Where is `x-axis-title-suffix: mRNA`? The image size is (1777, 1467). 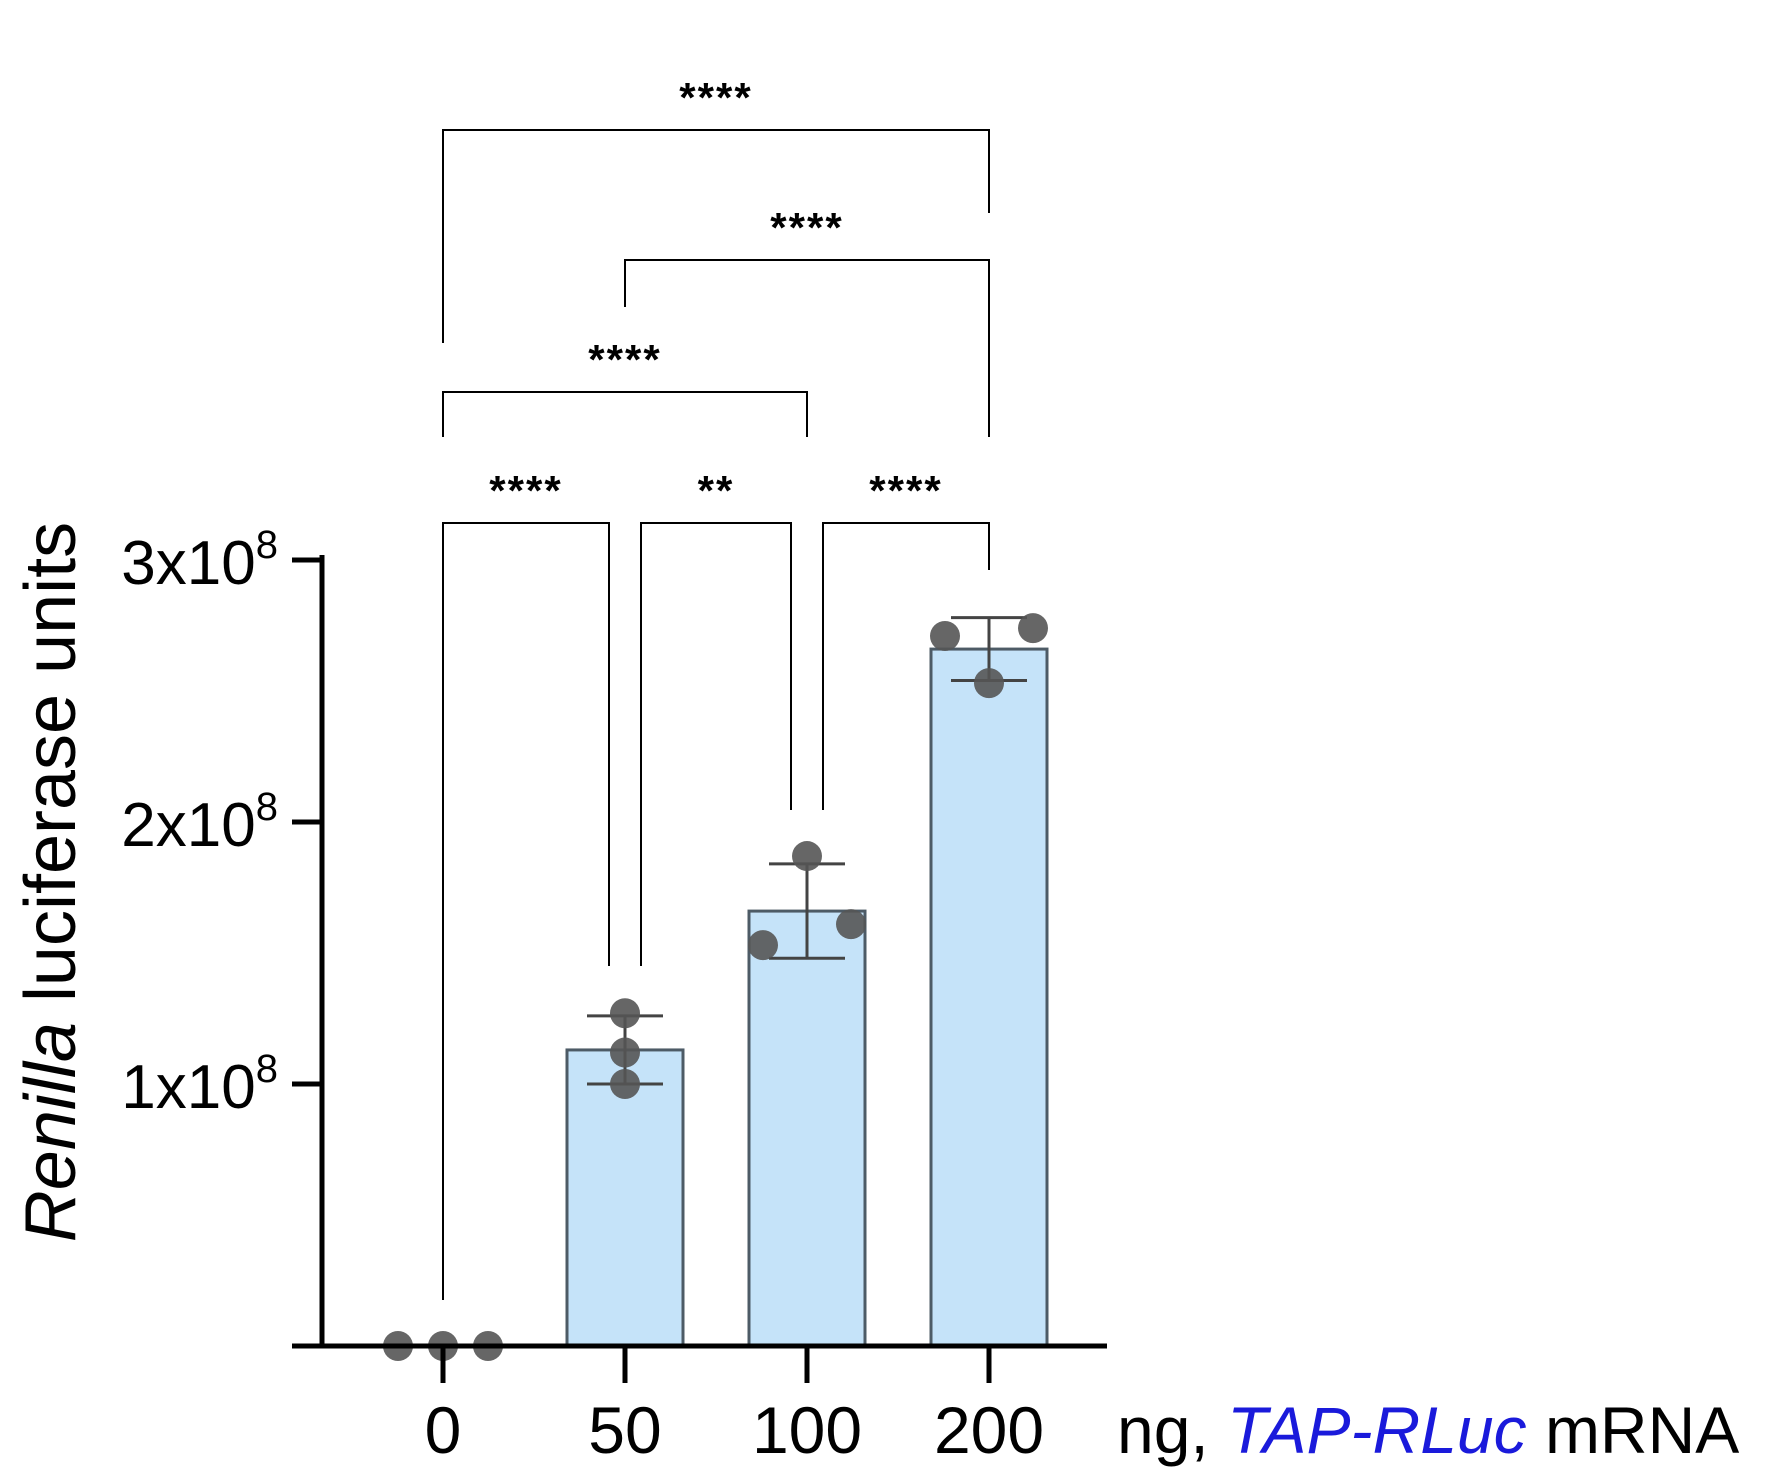 x-axis-title-suffix: mRNA is located at coordinates (1633, 1430).